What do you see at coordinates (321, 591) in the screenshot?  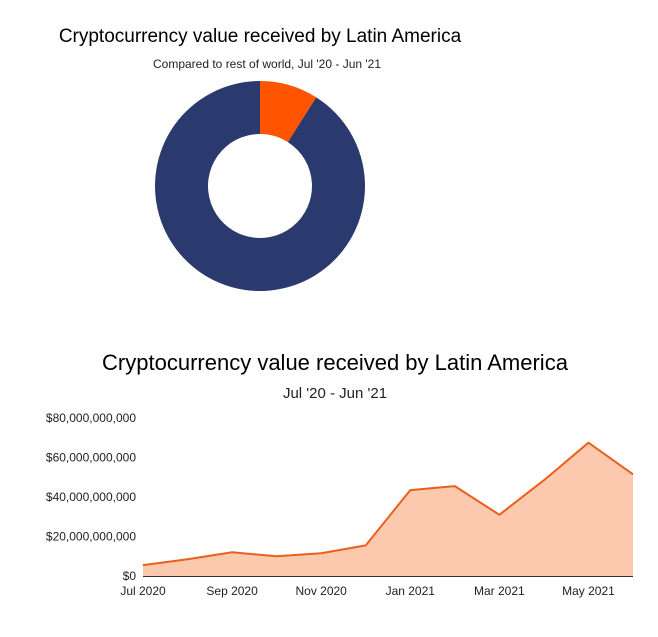 I see `x-tick-label: Nov 2020` at bounding box center [321, 591].